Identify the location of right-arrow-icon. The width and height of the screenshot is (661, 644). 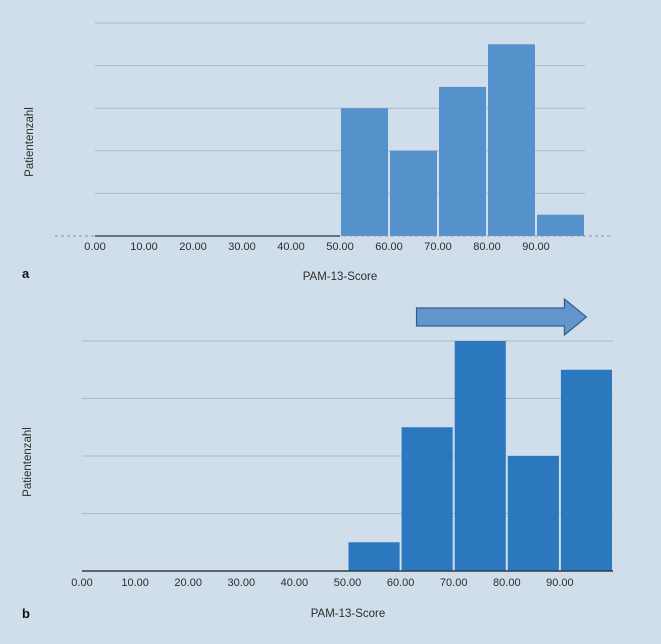
(501, 317).